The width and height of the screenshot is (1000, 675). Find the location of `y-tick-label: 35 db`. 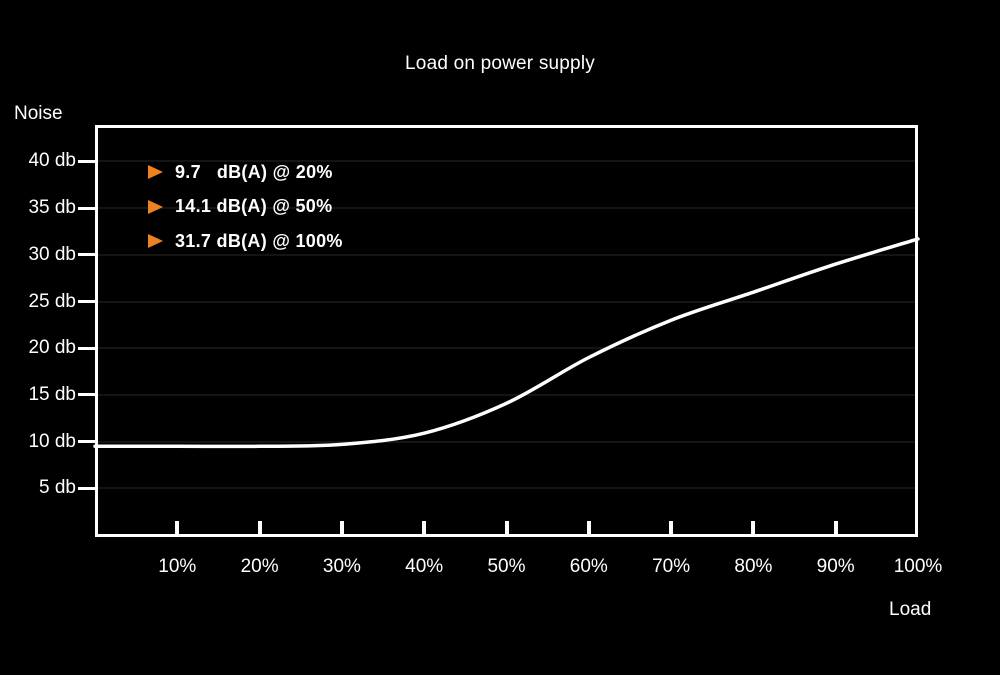

y-tick-label: 35 db is located at coordinates (52, 208).